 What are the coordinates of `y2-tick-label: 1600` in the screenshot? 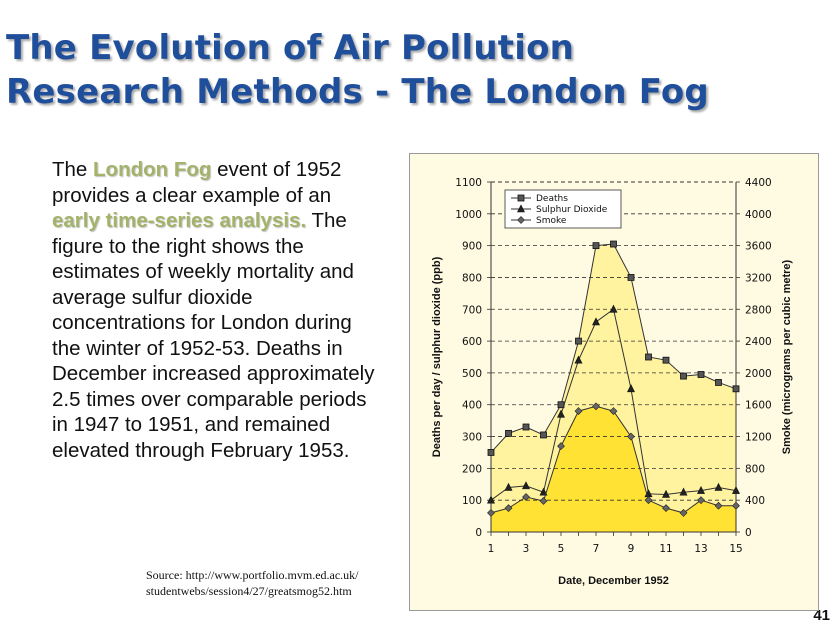 It's located at (758, 406).